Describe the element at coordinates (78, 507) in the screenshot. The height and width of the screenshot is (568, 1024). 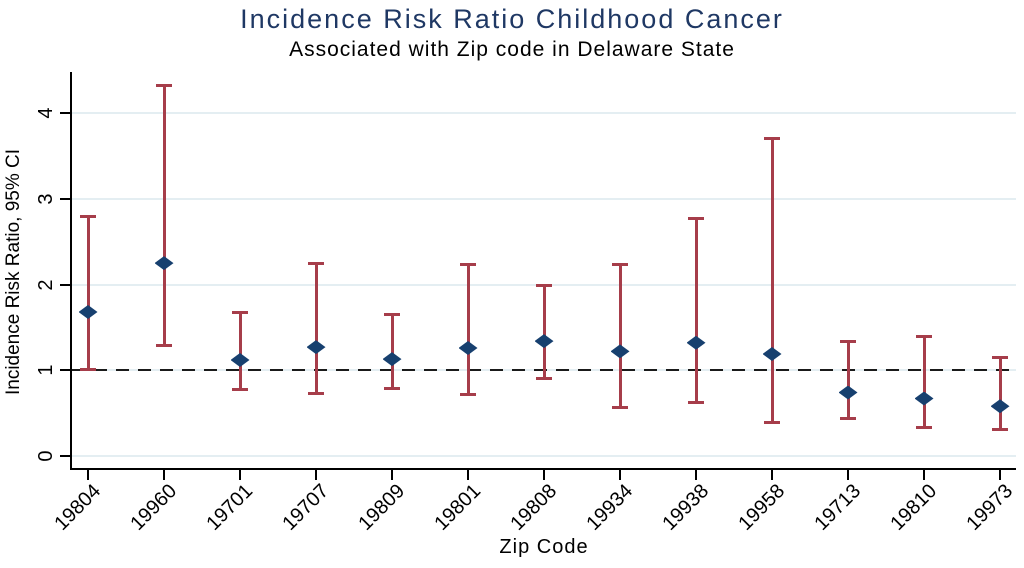
I see `x-tick-label: 19804` at that location.